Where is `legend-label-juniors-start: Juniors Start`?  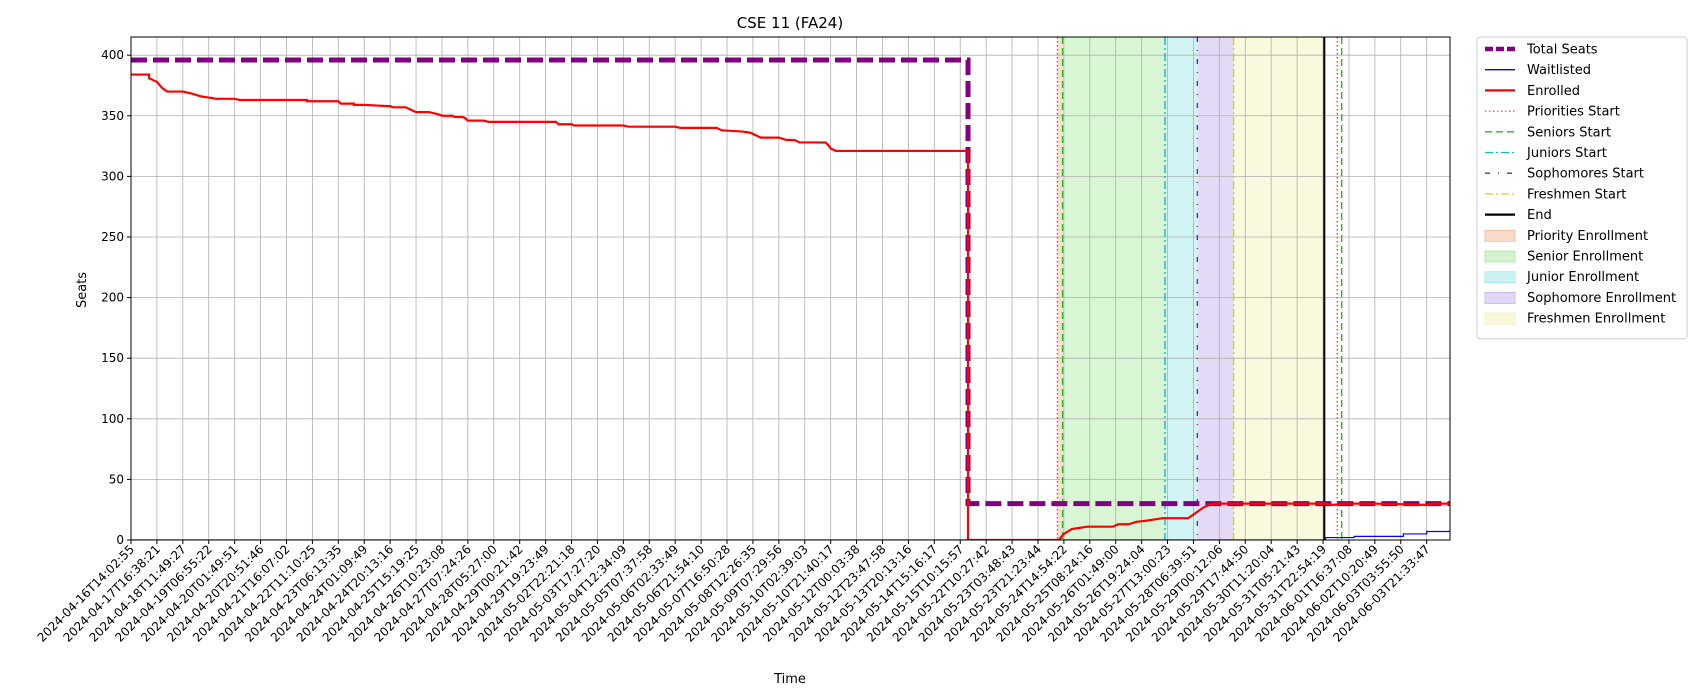
legend-label-juniors-start: Juniors Start is located at coordinates (1566, 153).